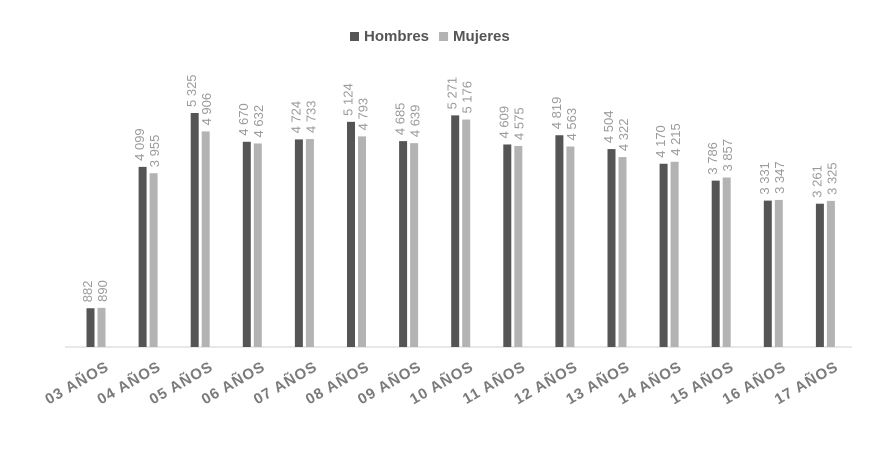 This screenshot has width=872, height=450. I want to click on value-label: 4 906, so click(206, 109).